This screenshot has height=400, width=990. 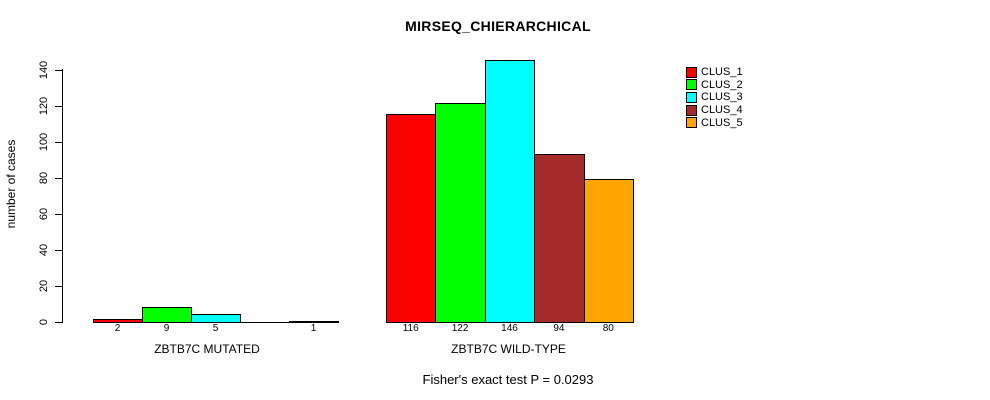 What do you see at coordinates (44, 213) in the screenshot?
I see `y-tick-label: 60` at bounding box center [44, 213].